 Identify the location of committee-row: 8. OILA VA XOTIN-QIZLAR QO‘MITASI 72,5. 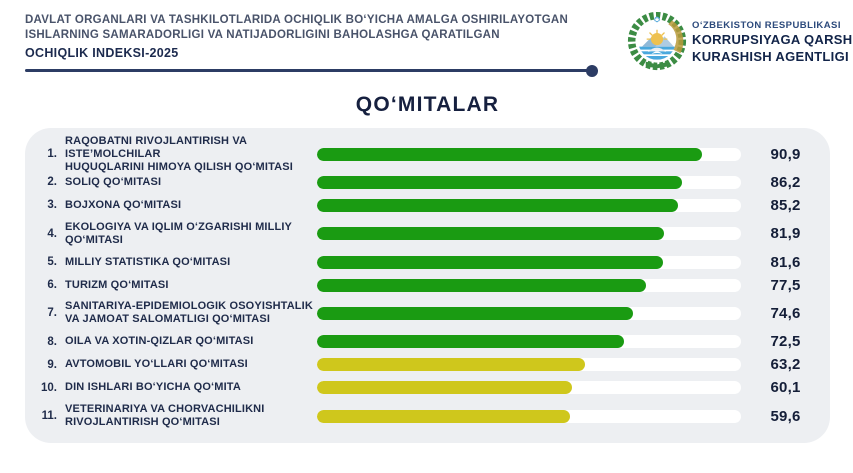
(427, 341).